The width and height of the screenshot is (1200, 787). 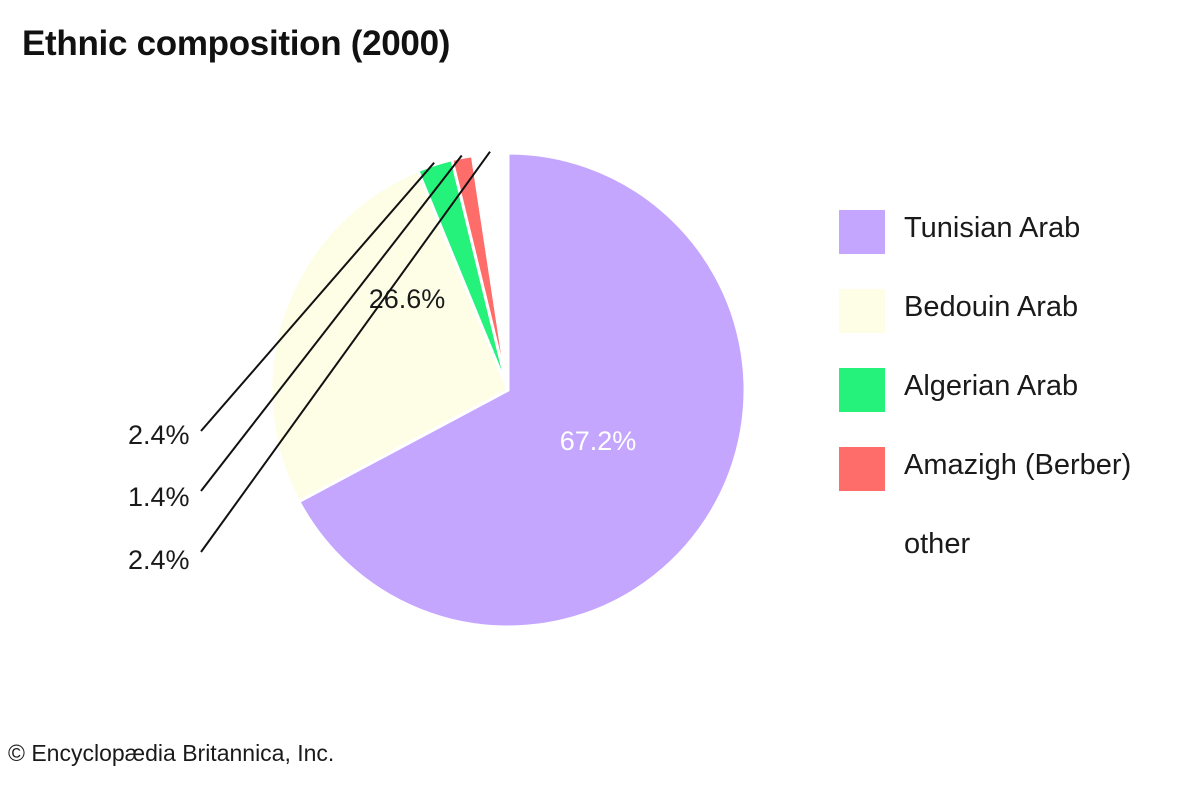 I want to click on data-label-bedouin-arab: 26.6%, so click(x=407, y=299).